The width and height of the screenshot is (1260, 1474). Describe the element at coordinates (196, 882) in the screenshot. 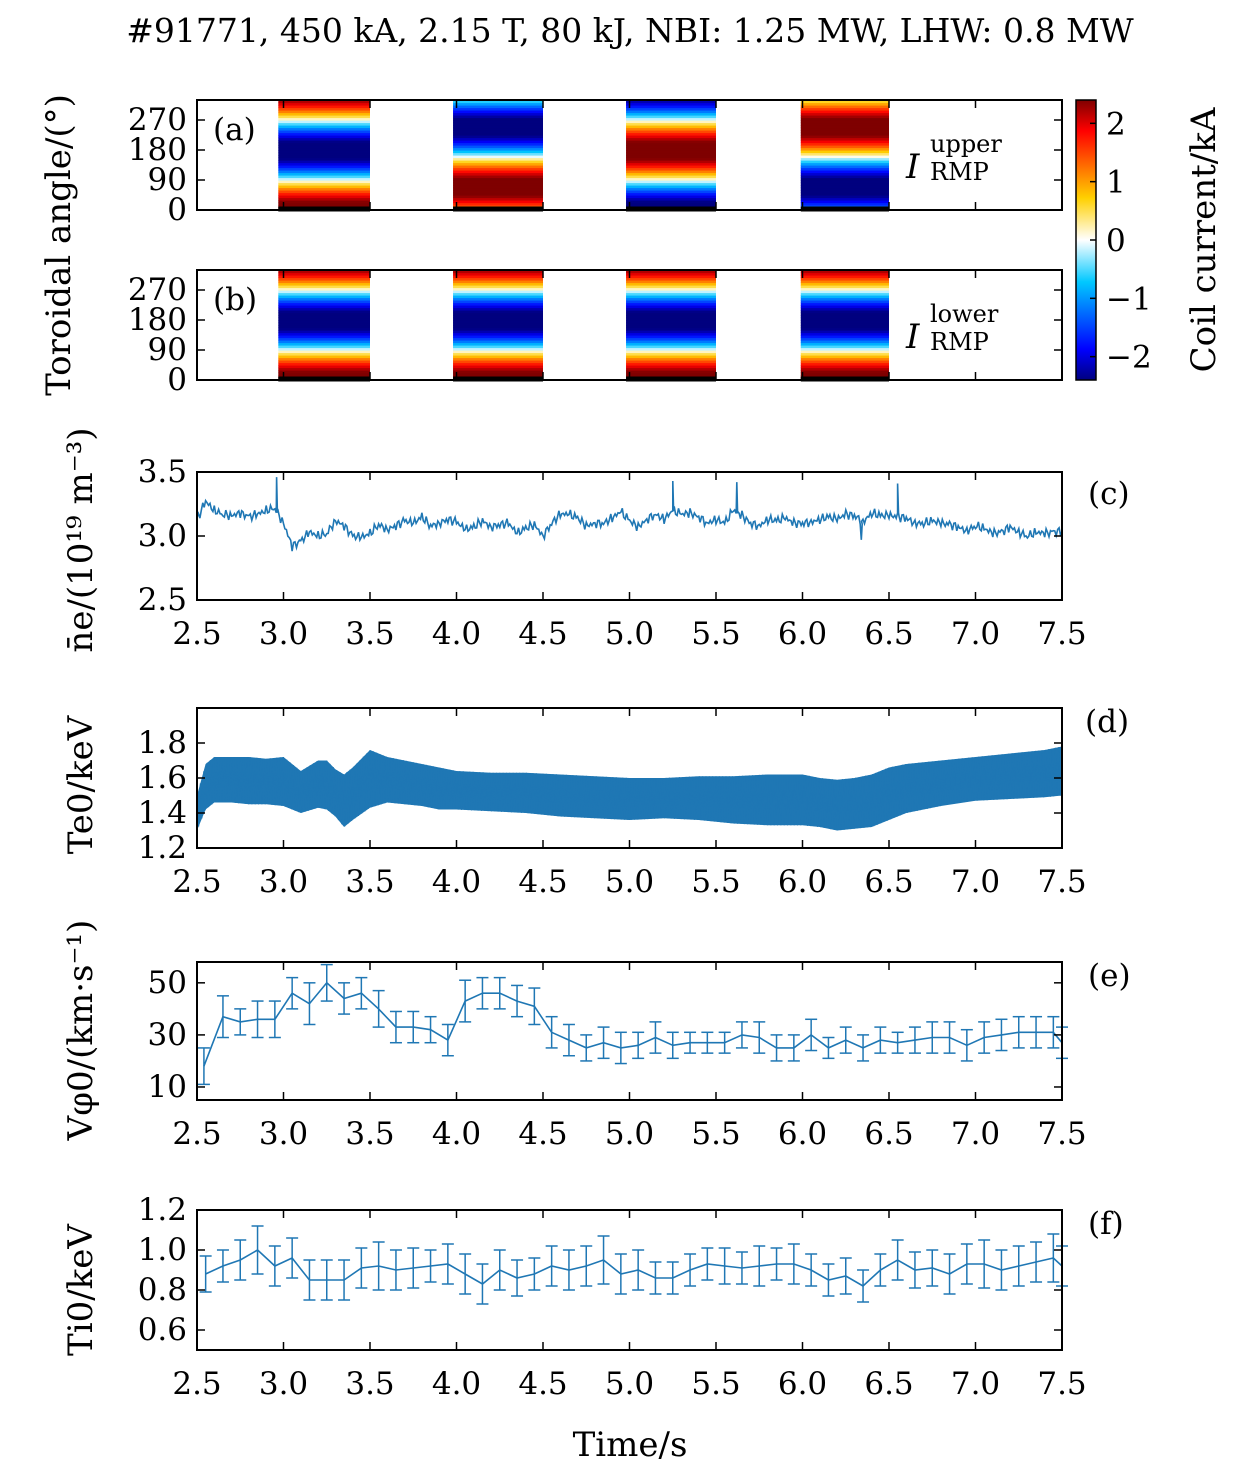

I see `panel-d-xtick-label: 2.5` at that location.